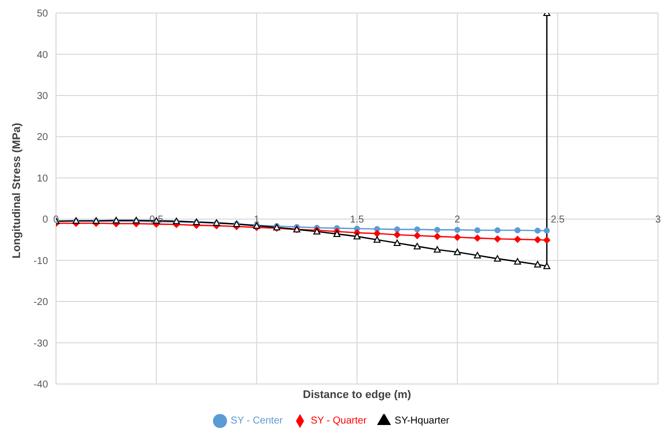 The height and width of the screenshot is (438, 670). Describe the element at coordinates (156, 220) in the screenshot. I see `x-tick-label: 0.5` at that location.